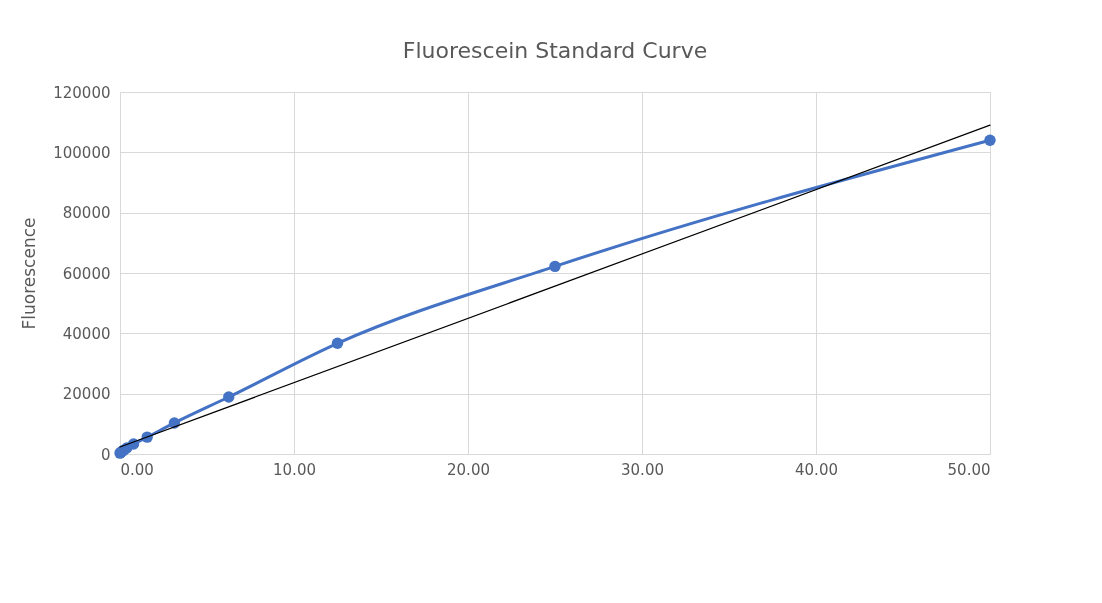 Image resolution: width=1102 pixels, height=603 pixels. I want to click on y-tick-label: 100000, so click(82, 152).